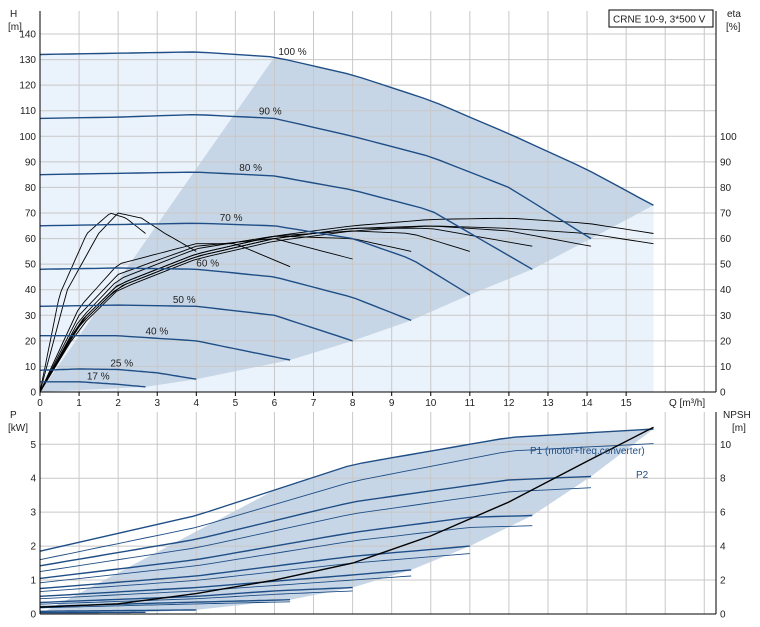 This screenshot has height=627, width=760. Describe the element at coordinates (728, 137) in the screenshot. I see `efficiency-tick-label: 100` at that location.